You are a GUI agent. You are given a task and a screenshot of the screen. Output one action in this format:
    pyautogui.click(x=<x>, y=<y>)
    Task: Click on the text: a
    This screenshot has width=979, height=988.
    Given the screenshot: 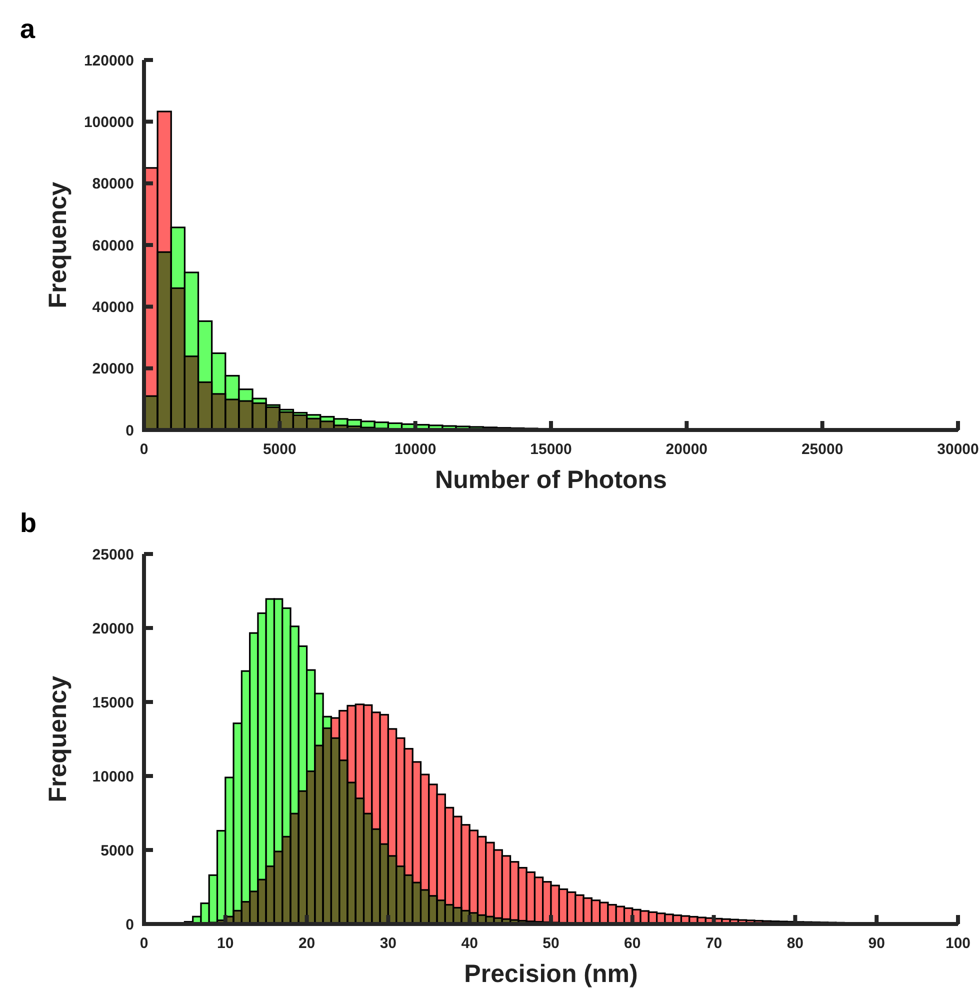 What is the action you would take?
    pyautogui.click(x=28, y=29)
    